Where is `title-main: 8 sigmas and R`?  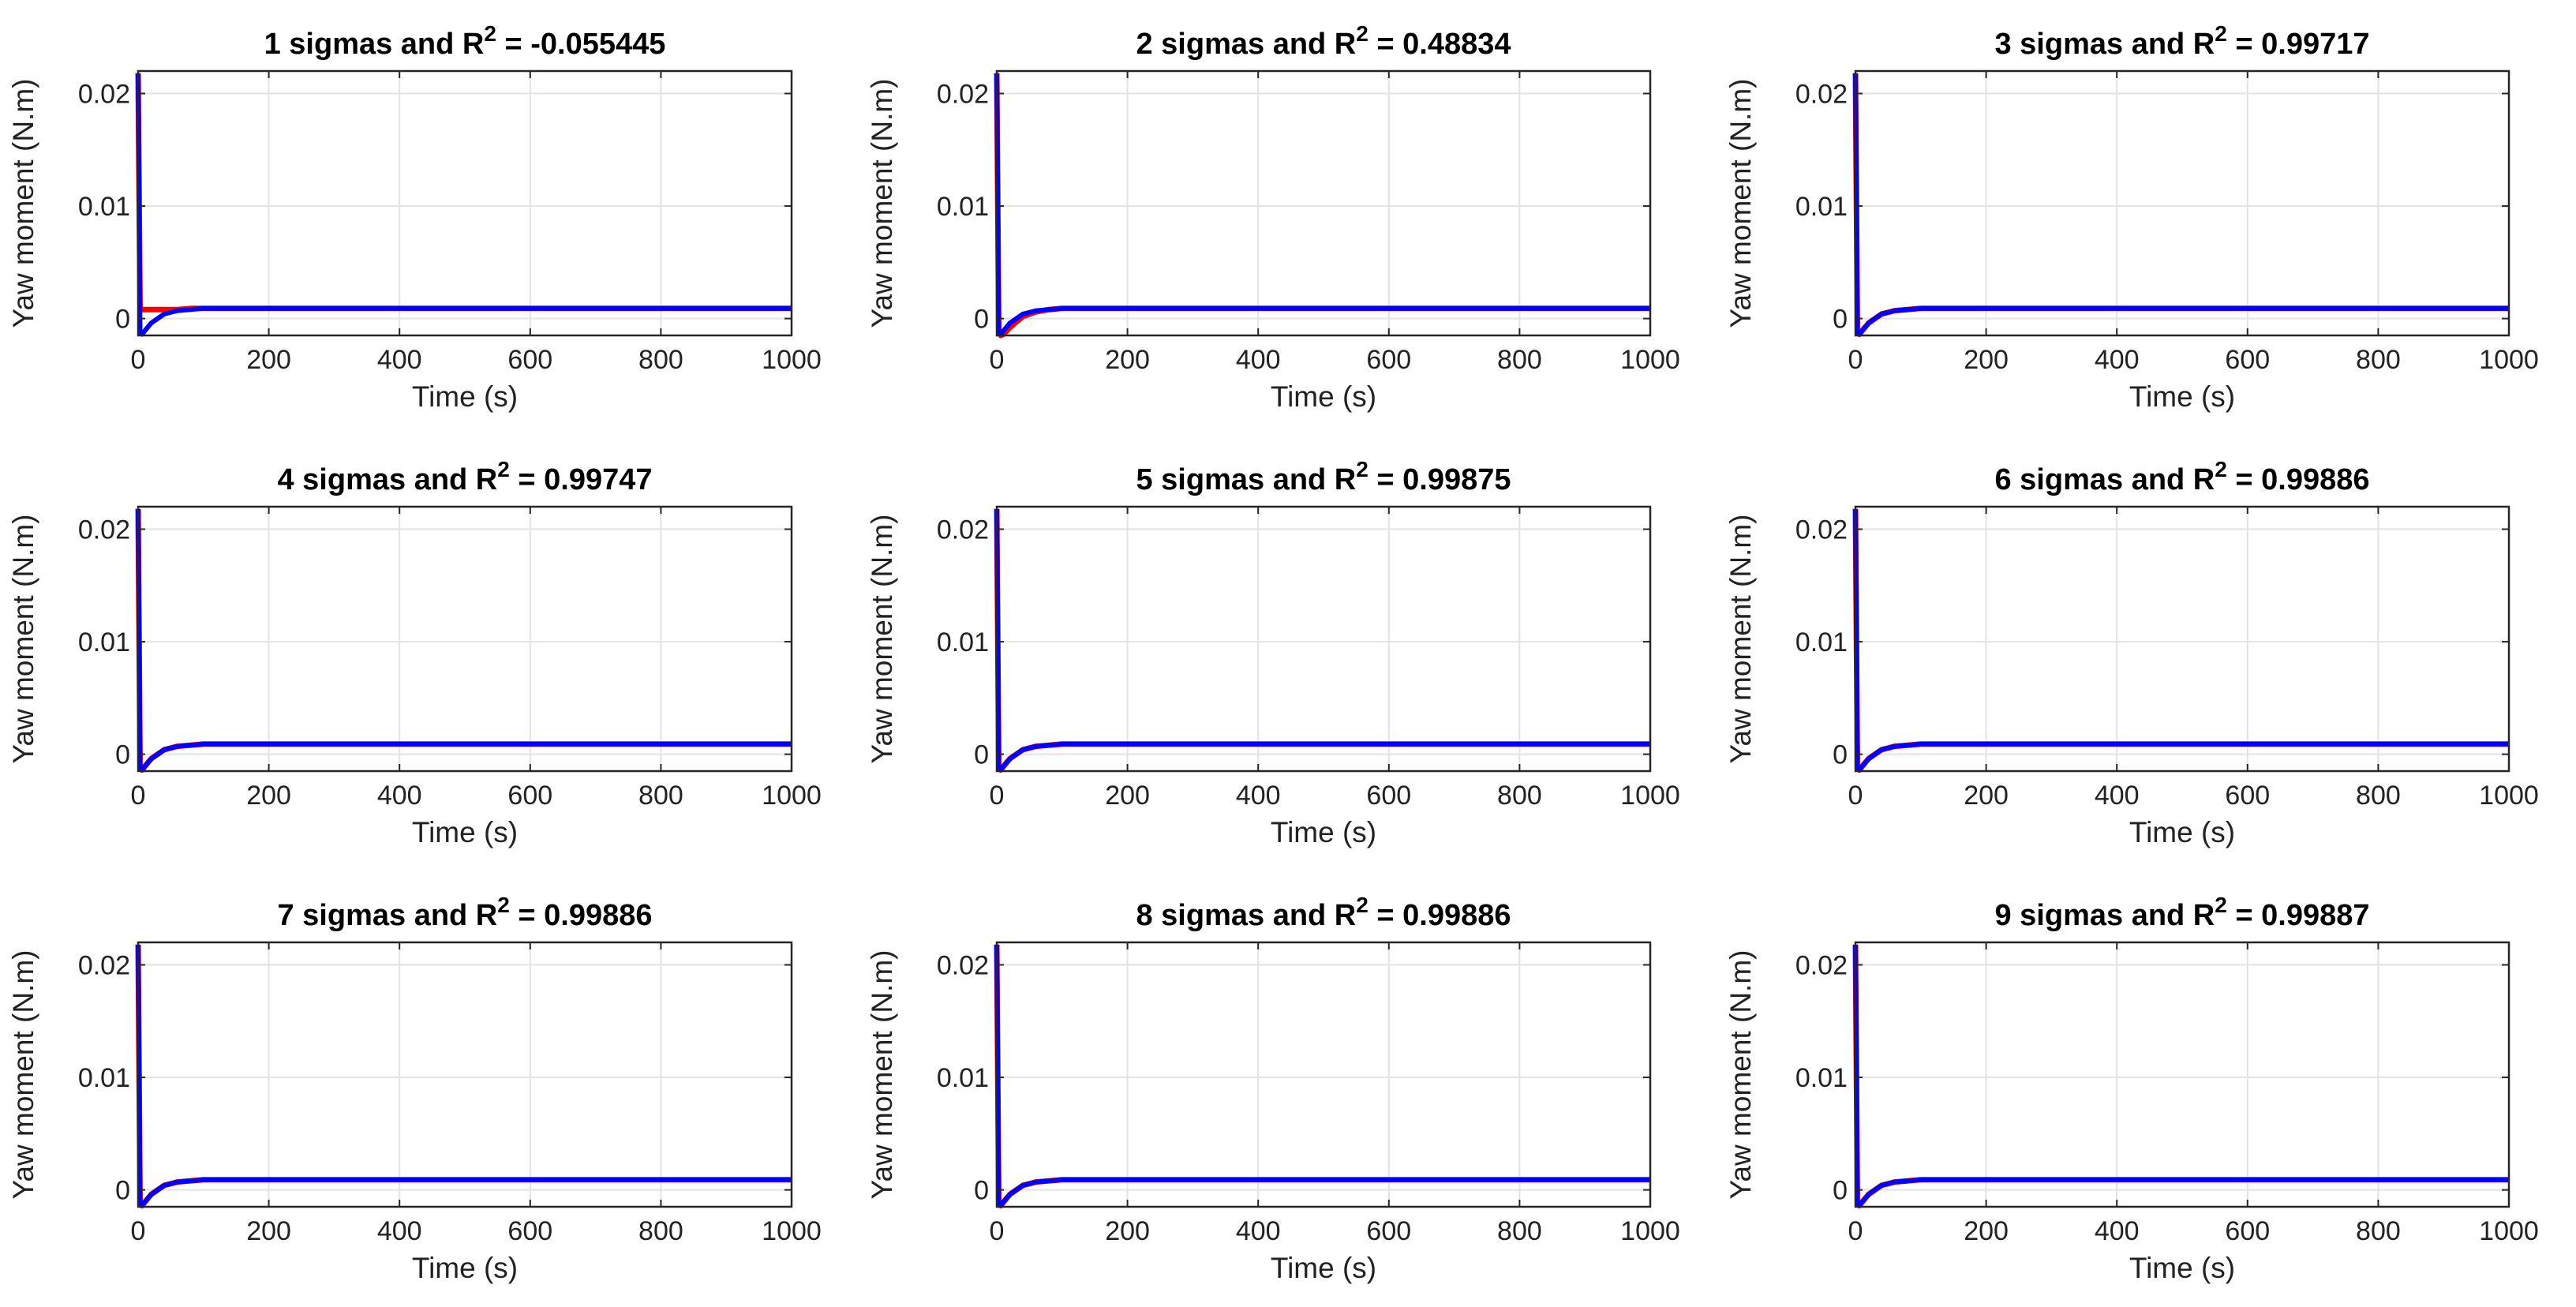
title-main: 8 sigmas and R is located at coordinates (1246, 915).